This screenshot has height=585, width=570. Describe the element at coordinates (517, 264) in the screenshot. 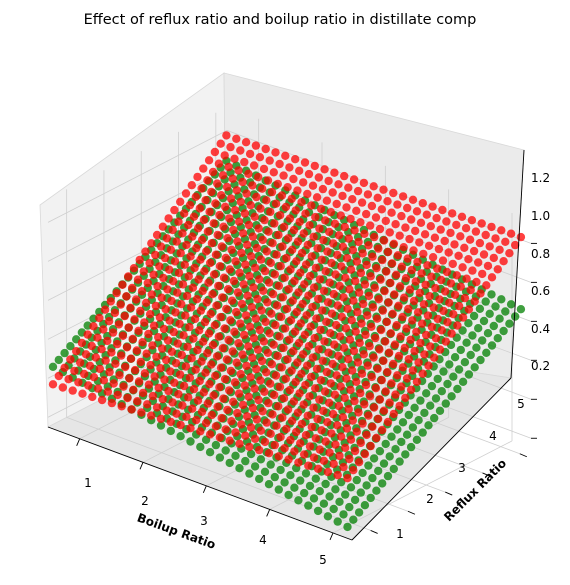

I see `z-axis-line` at that location.